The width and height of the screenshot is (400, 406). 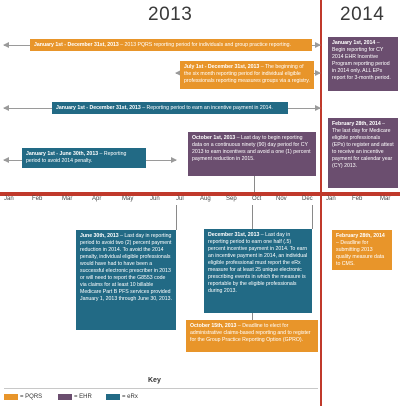 I want to click on legend-item-ehr: = EHR, so click(x=75, y=397).